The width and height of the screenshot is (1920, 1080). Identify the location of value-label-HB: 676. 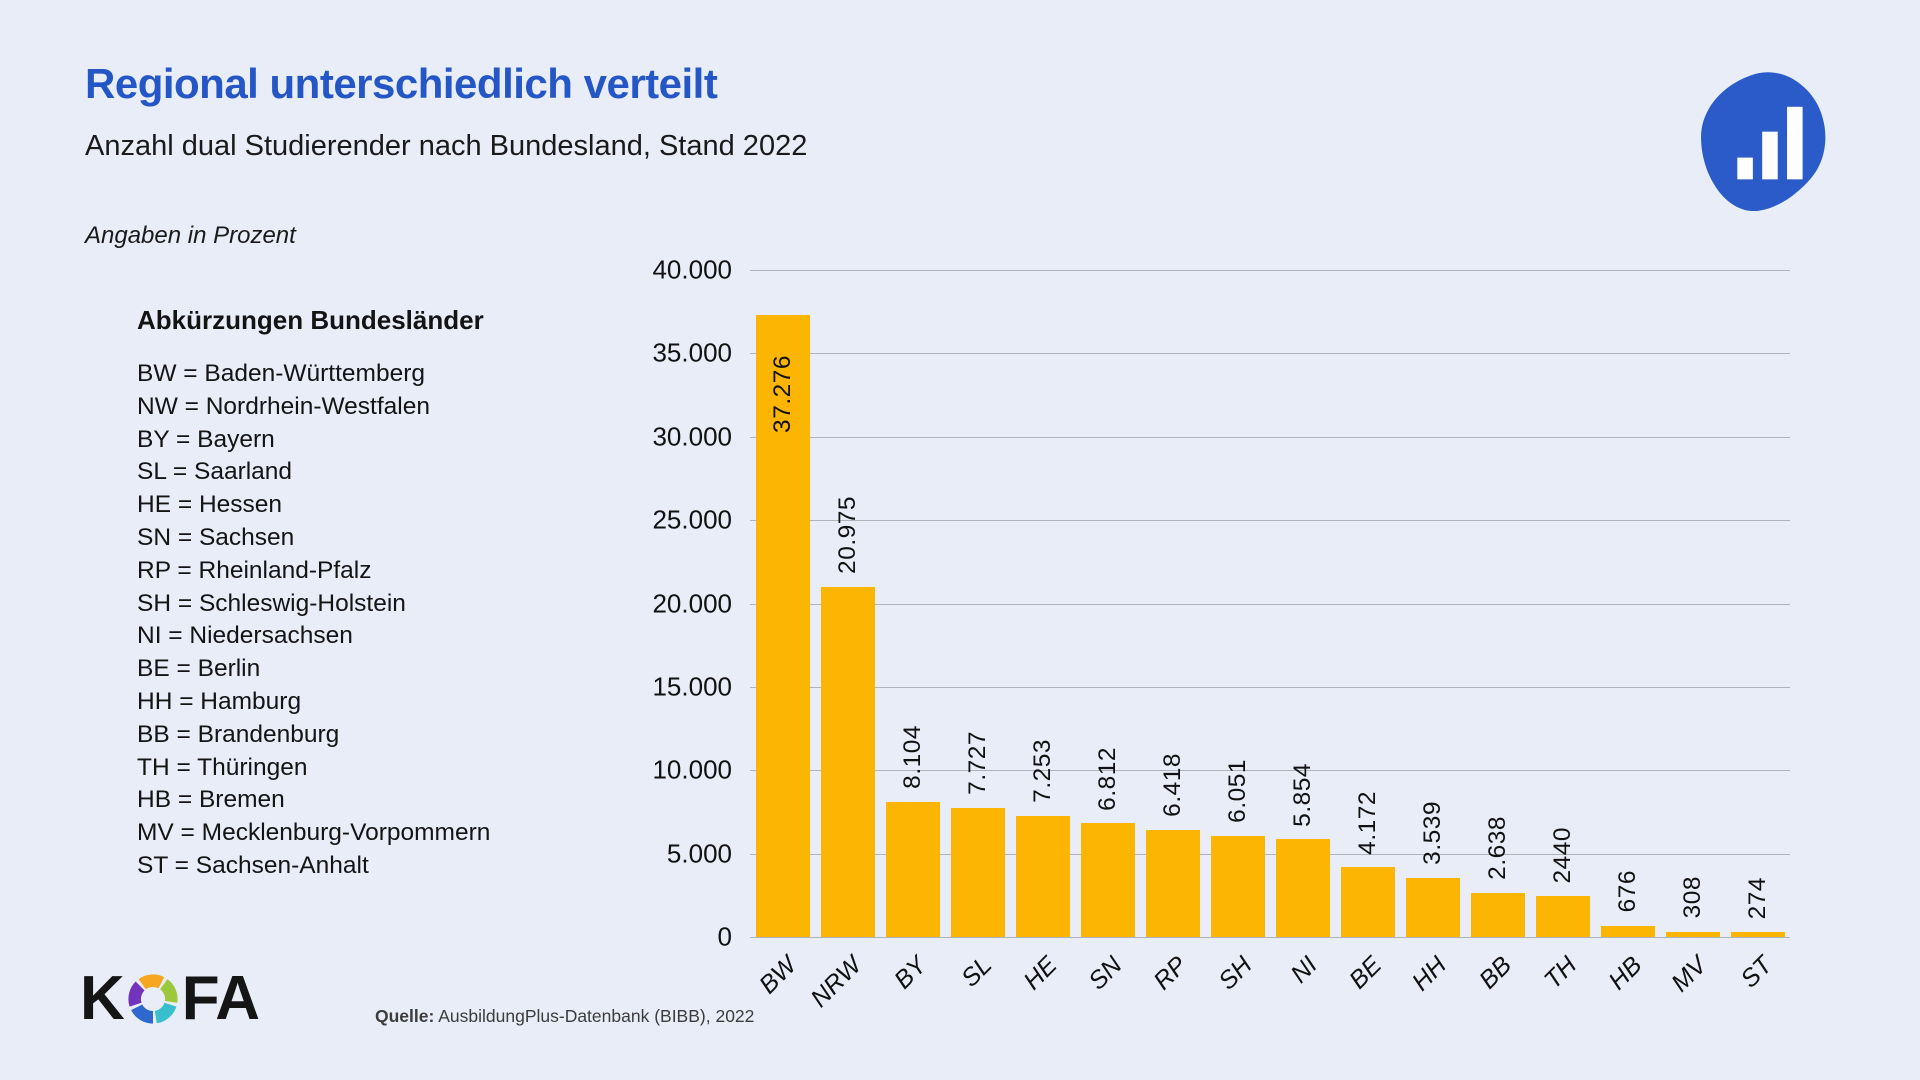
(1627, 891).